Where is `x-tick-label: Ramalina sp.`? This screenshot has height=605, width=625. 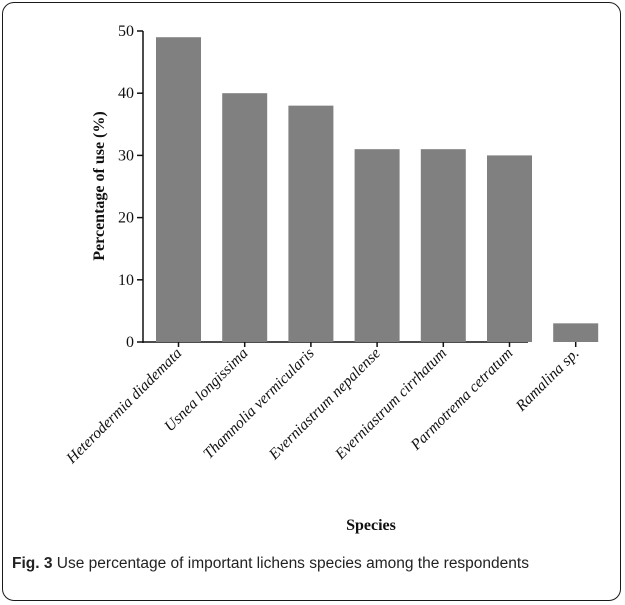 x-tick-label: Ramalina sp. is located at coordinates (547, 380).